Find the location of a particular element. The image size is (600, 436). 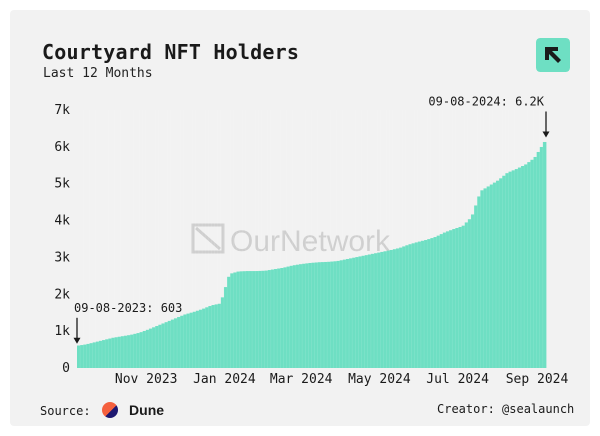

x-tick-label: Sep 2024 is located at coordinates (537, 379).